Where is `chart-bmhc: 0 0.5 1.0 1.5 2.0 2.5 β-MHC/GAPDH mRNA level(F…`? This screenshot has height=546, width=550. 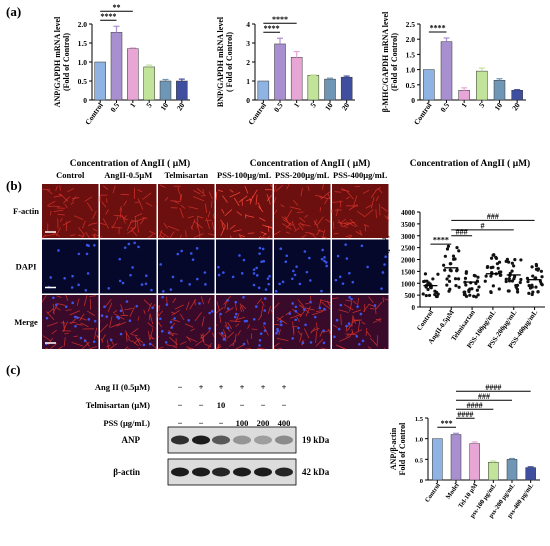
chart-bmhc: 0 0.5 1.0 1.5 2.0 2.5 β-MHC/GAPDH mRNA level(F… is located at coordinates (453, 69).